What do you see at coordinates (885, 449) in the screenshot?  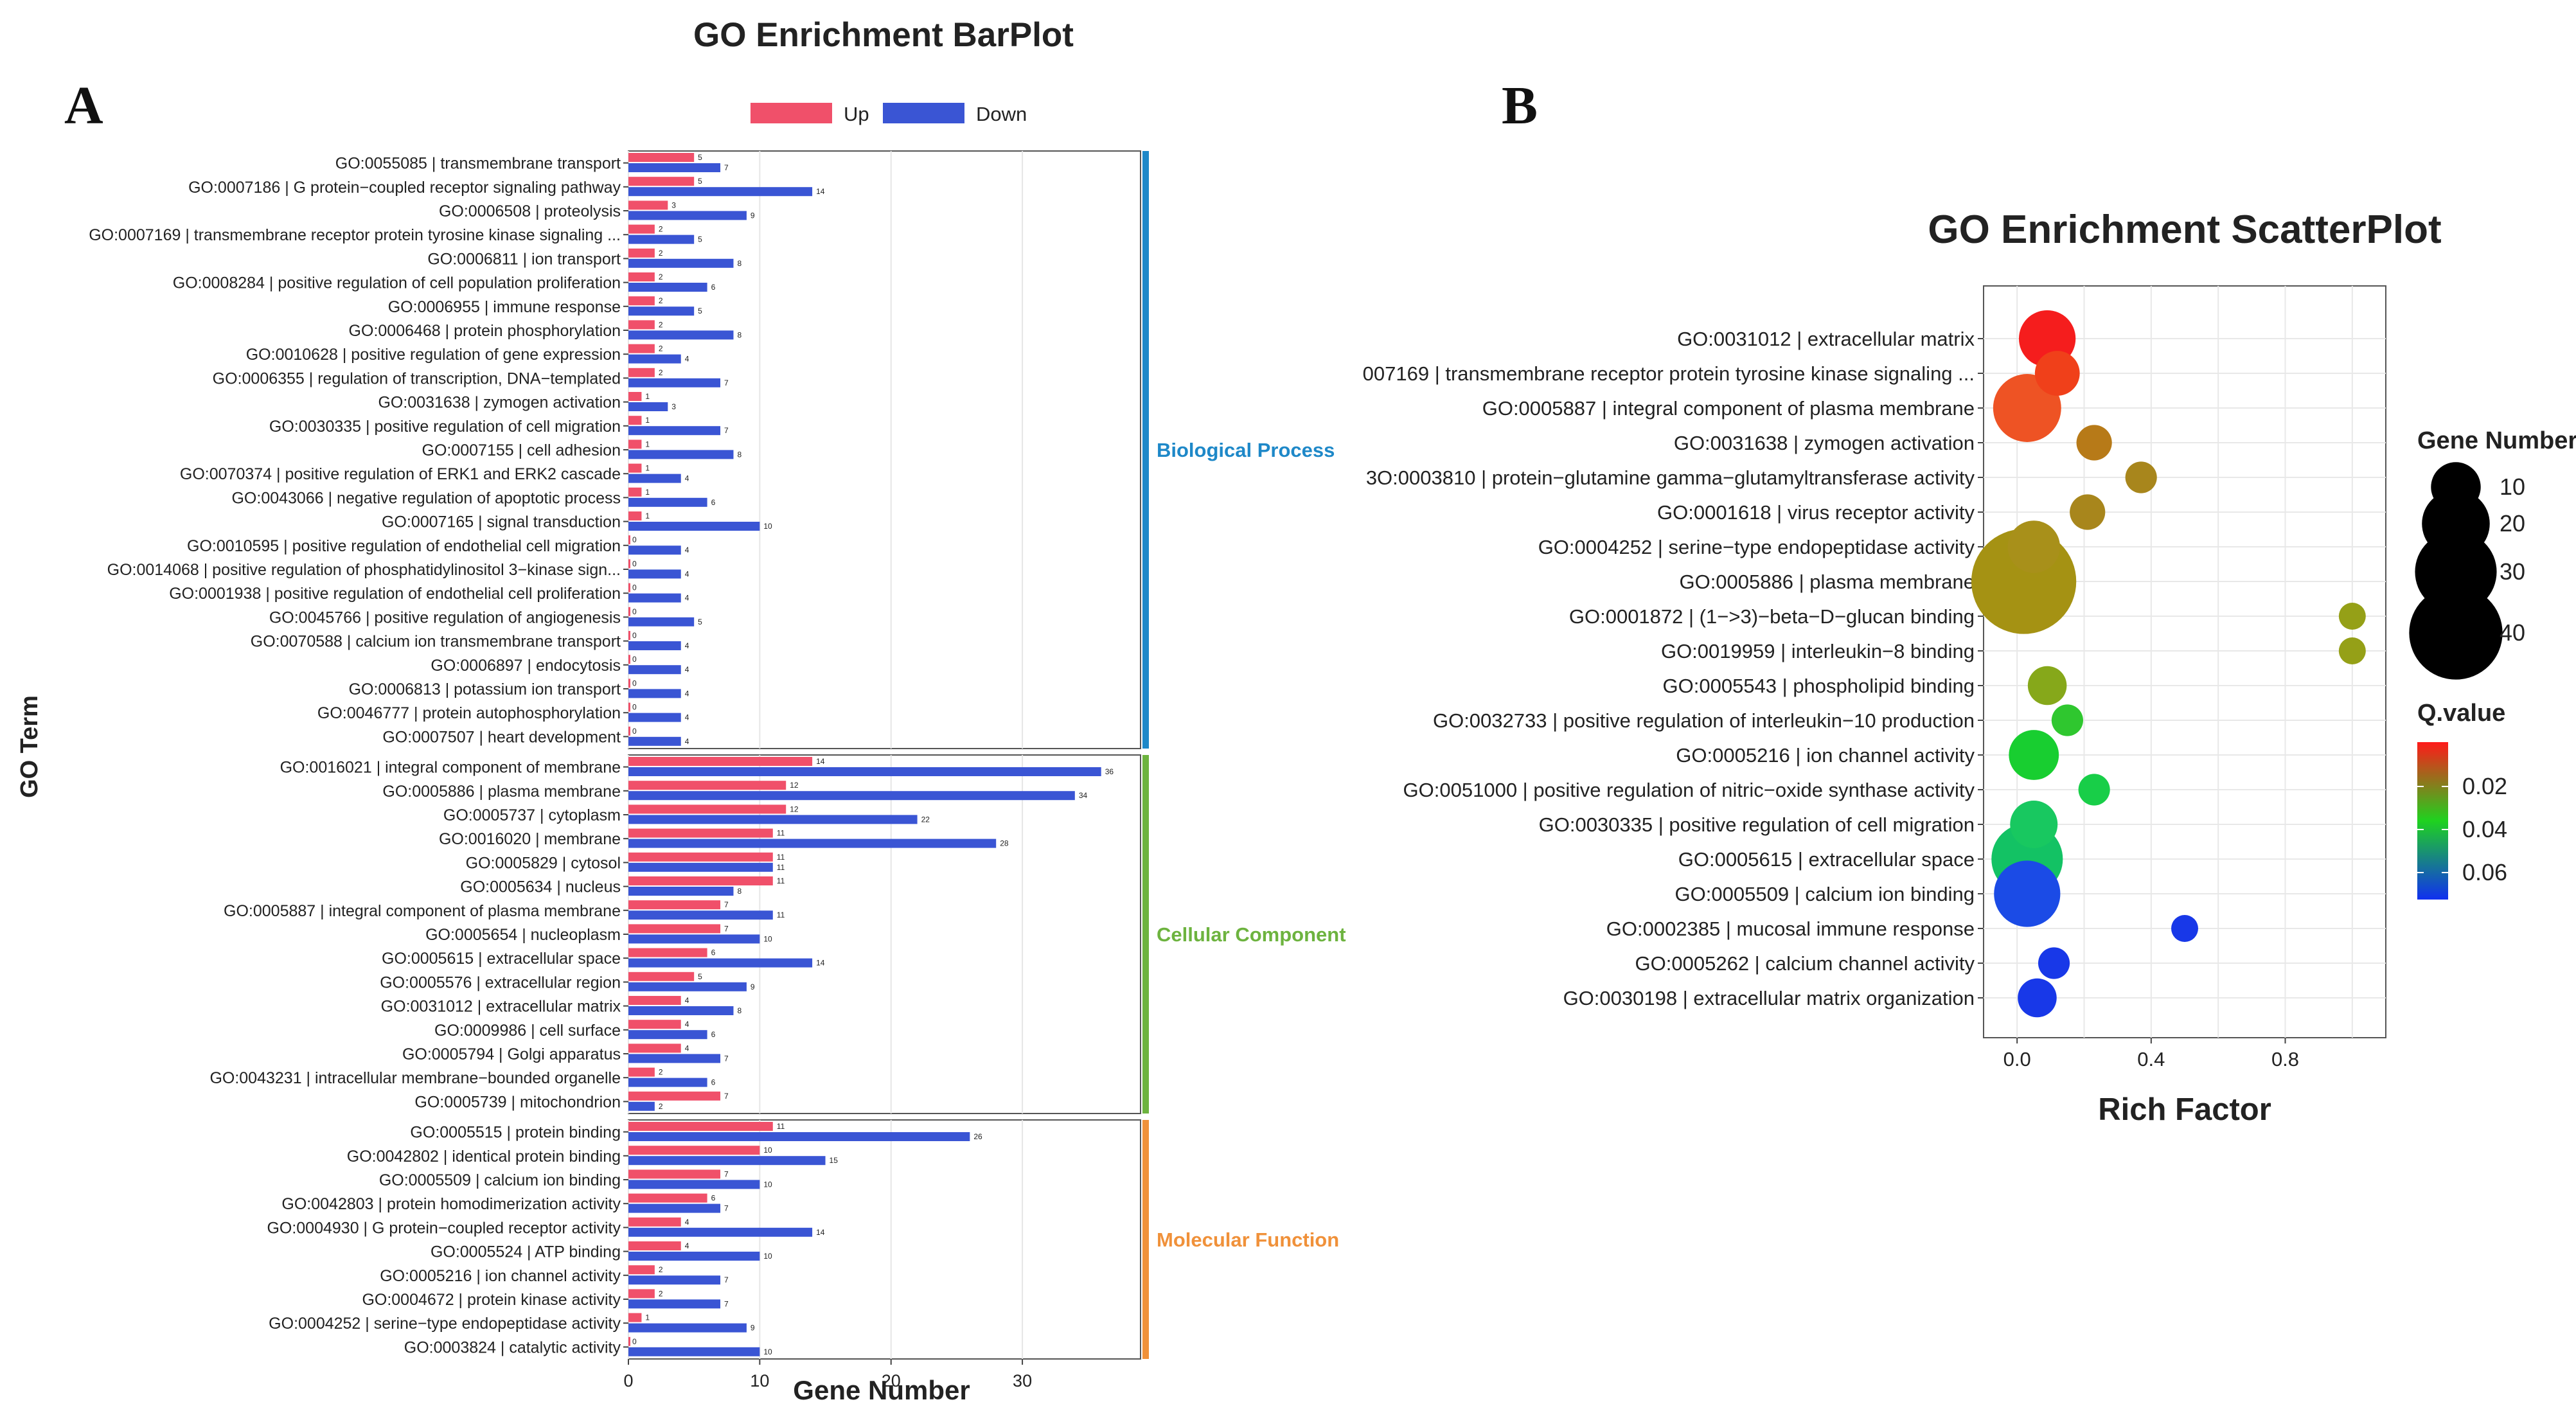 I see `group-frame` at bounding box center [885, 449].